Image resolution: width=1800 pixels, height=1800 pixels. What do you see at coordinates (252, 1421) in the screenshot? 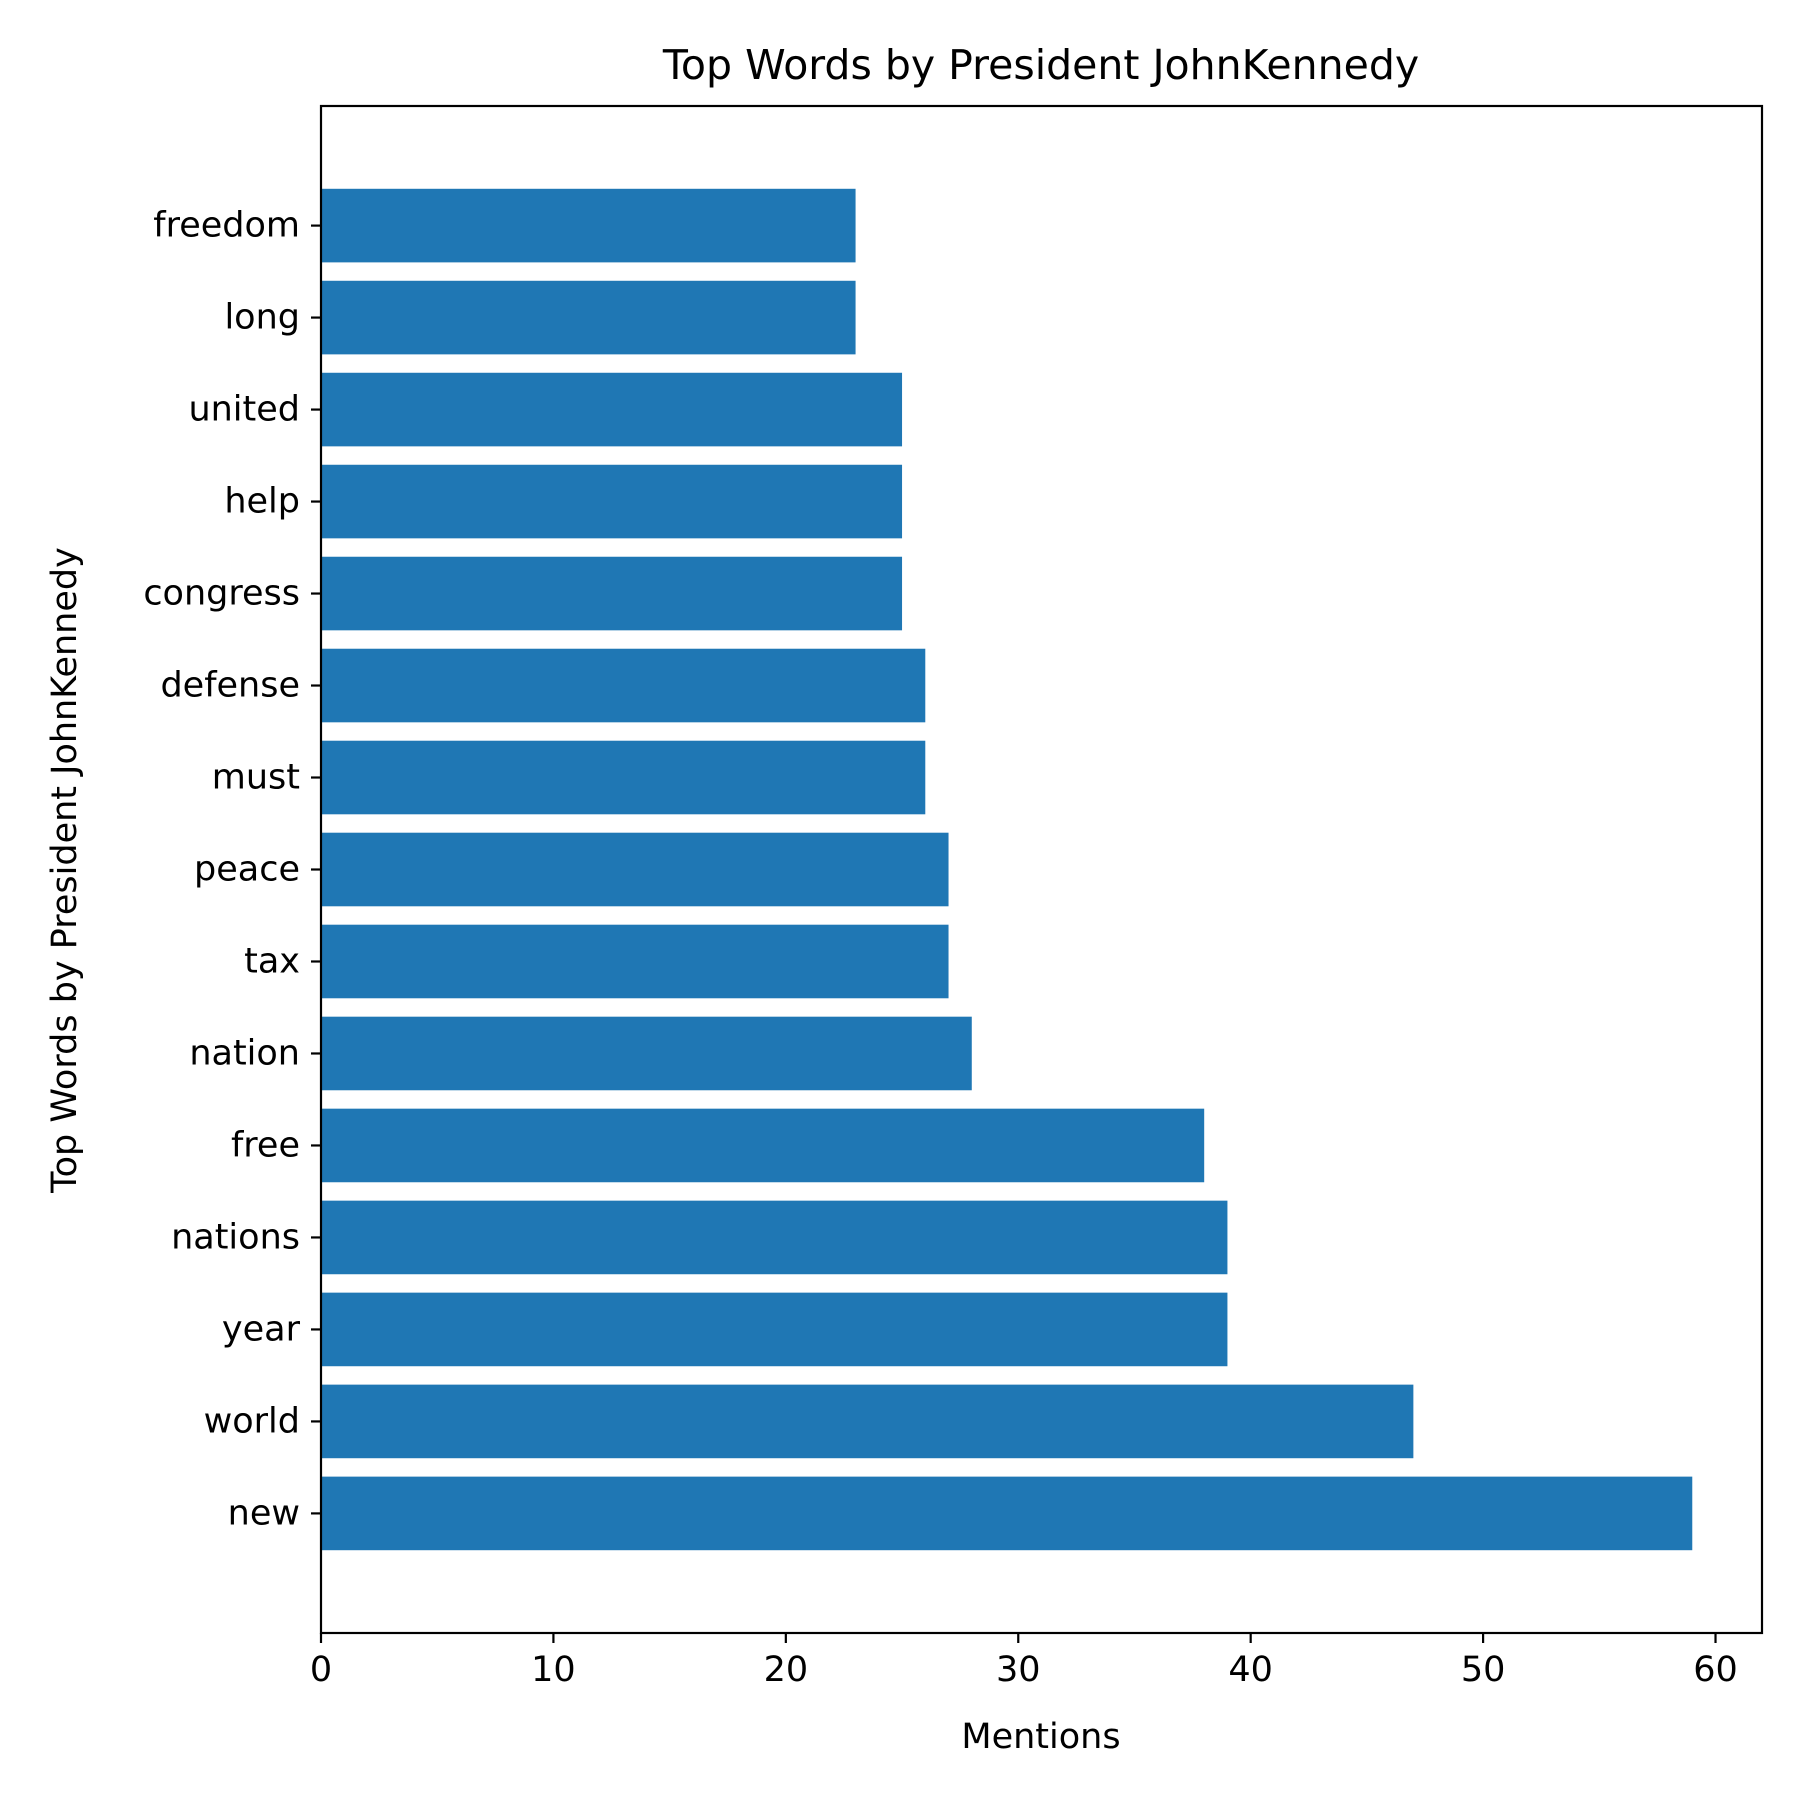
I see `y-tick-label: world` at bounding box center [252, 1421].